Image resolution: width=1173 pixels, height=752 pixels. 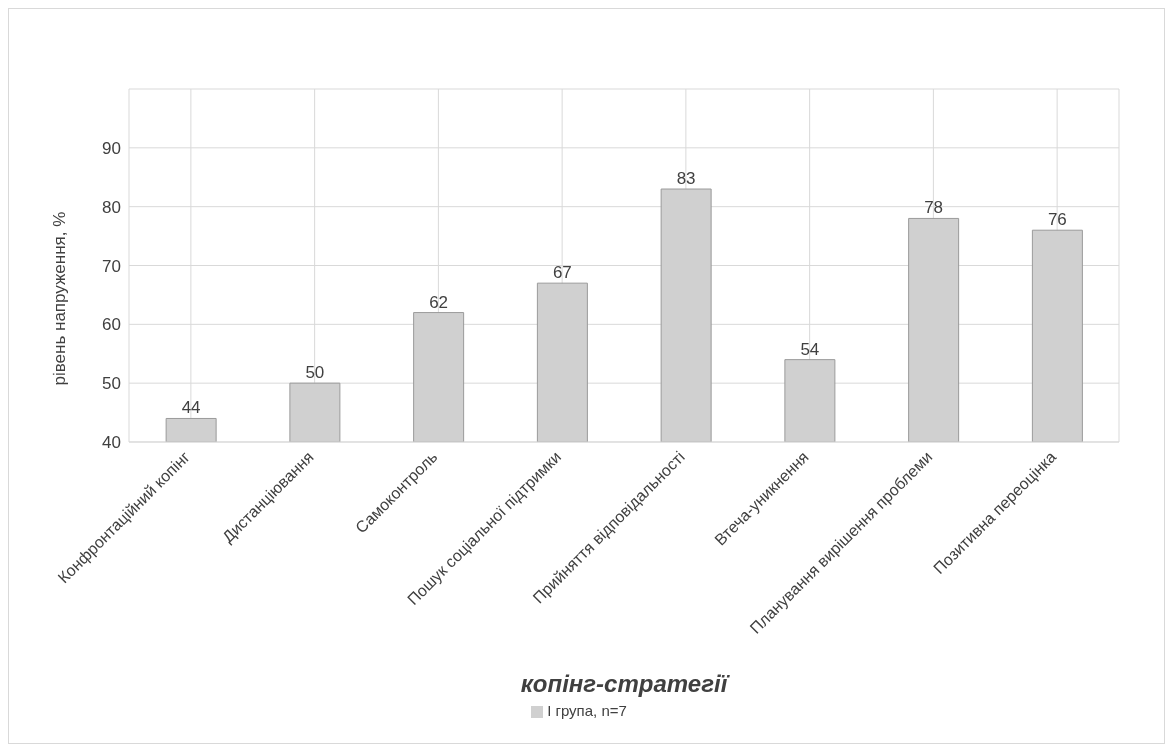 I want to click on data-label: 50, so click(x=315, y=373).